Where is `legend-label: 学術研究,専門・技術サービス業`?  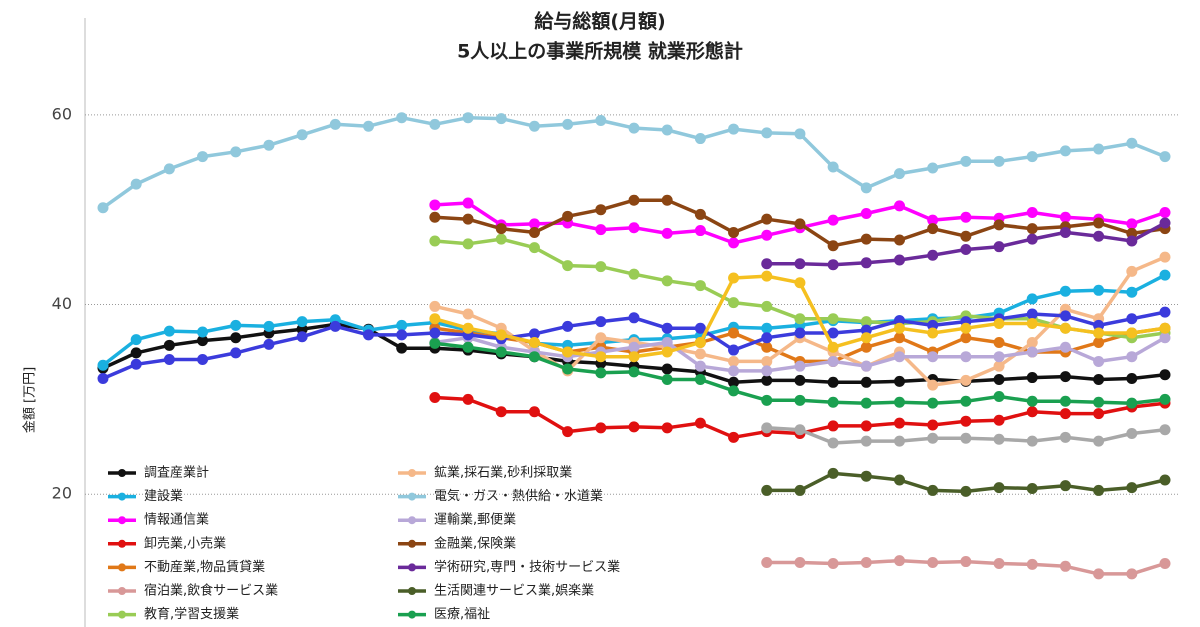 legend-label: 学術研究,専門・技術サービス業 is located at coordinates (527, 567).